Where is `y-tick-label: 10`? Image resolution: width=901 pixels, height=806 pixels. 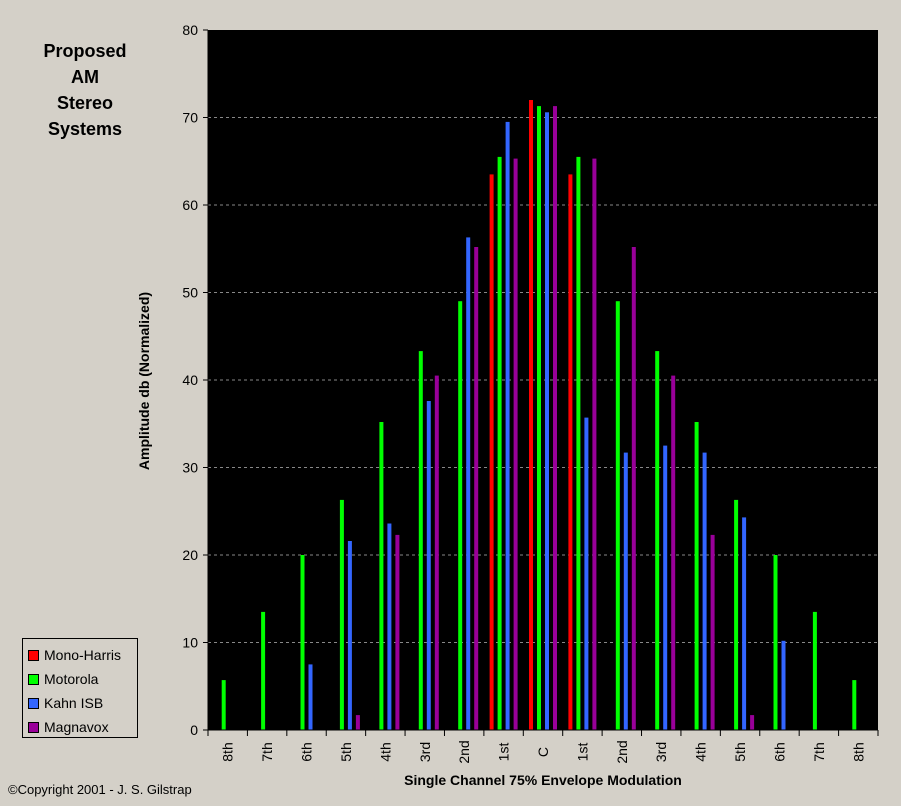
y-tick-label: 10 is located at coordinates (190, 643).